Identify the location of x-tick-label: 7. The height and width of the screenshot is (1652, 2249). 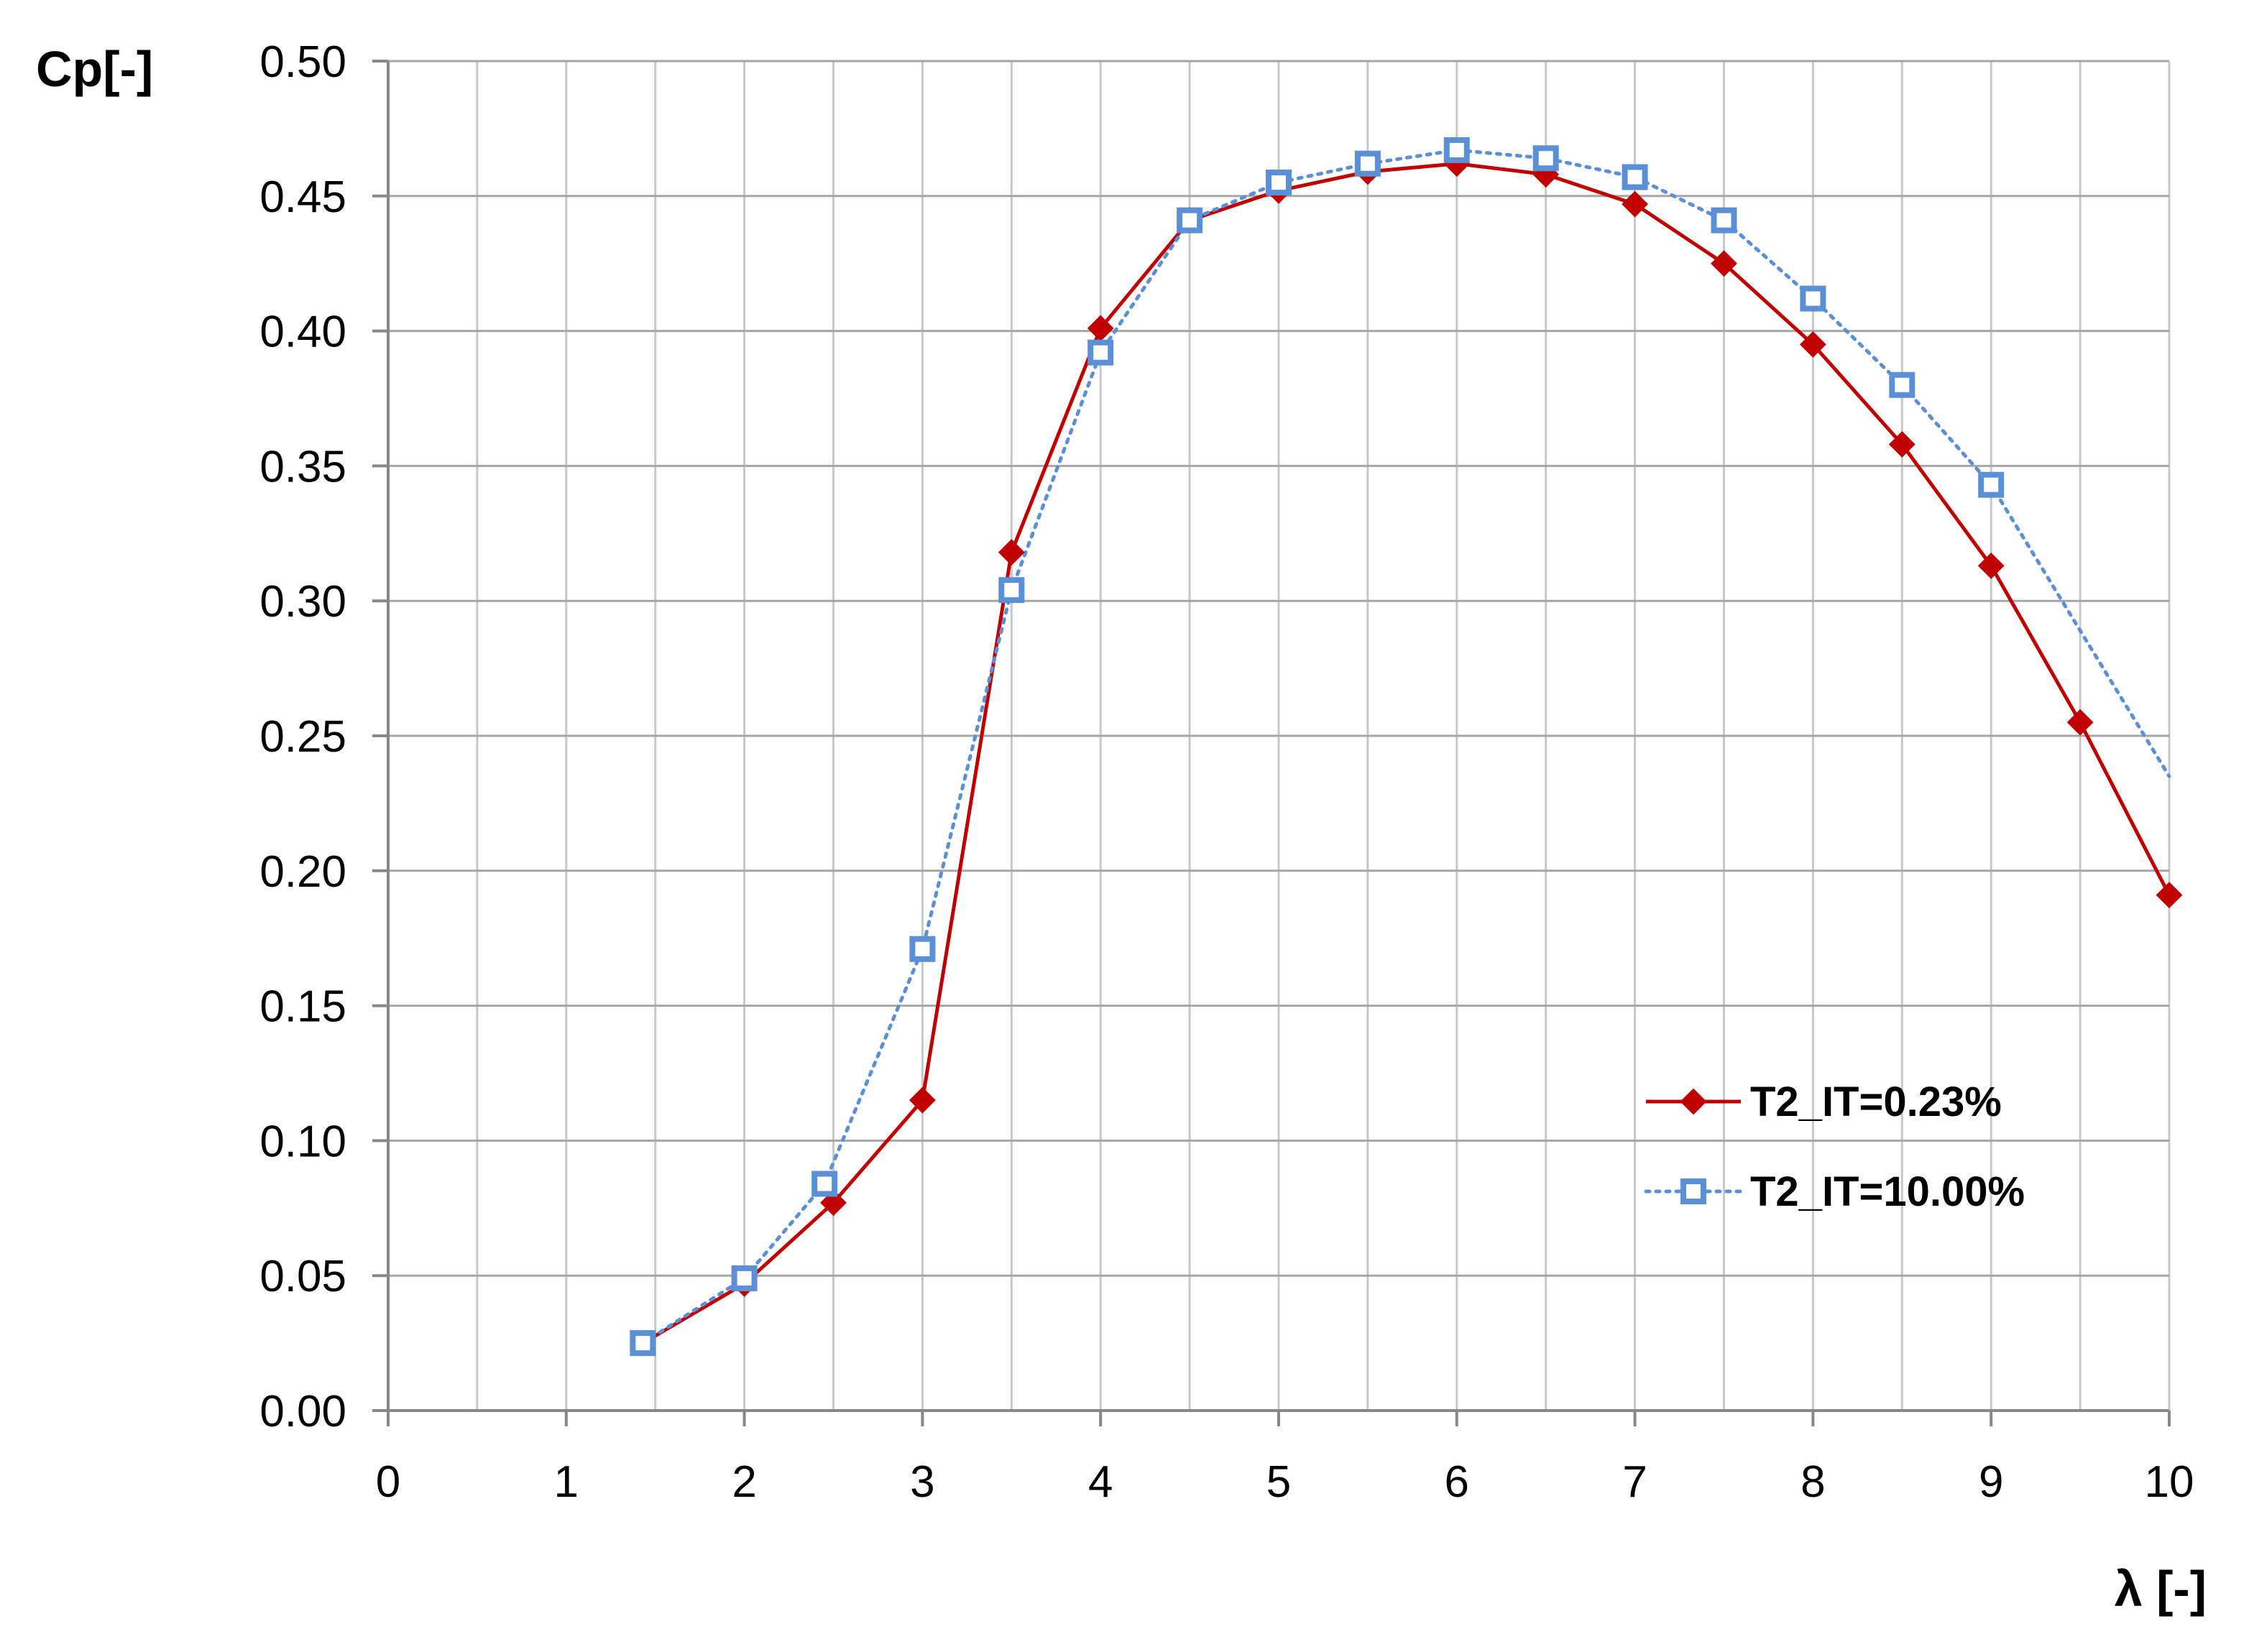
(1635, 1482).